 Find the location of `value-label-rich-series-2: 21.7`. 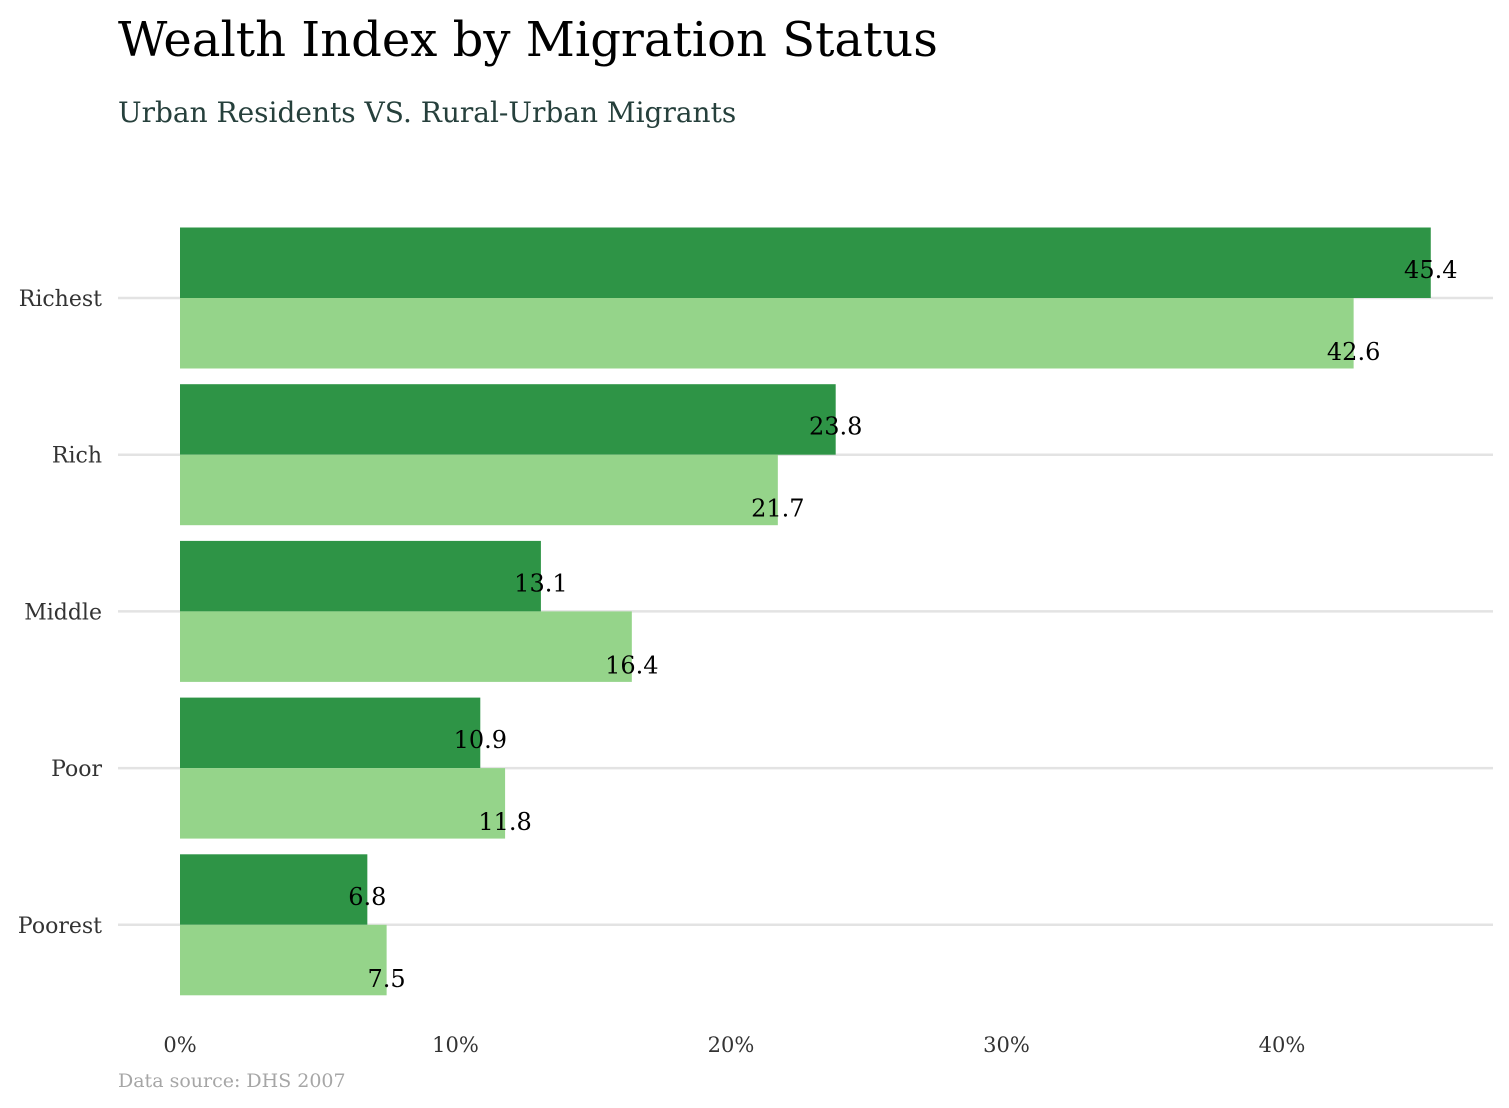

value-label-rich-series-2: 21.7 is located at coordinates (777, 509).